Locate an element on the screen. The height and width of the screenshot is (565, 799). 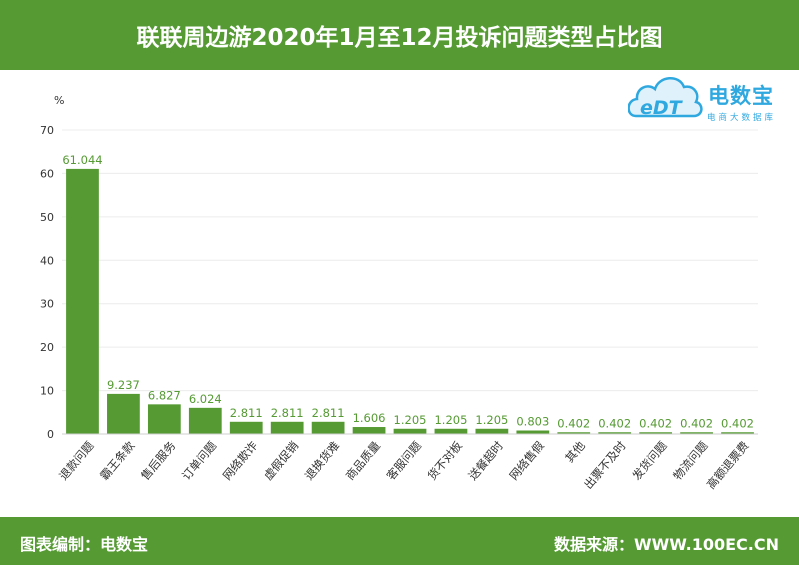
data-label: 6.024 is located at coordinates (205, 399).